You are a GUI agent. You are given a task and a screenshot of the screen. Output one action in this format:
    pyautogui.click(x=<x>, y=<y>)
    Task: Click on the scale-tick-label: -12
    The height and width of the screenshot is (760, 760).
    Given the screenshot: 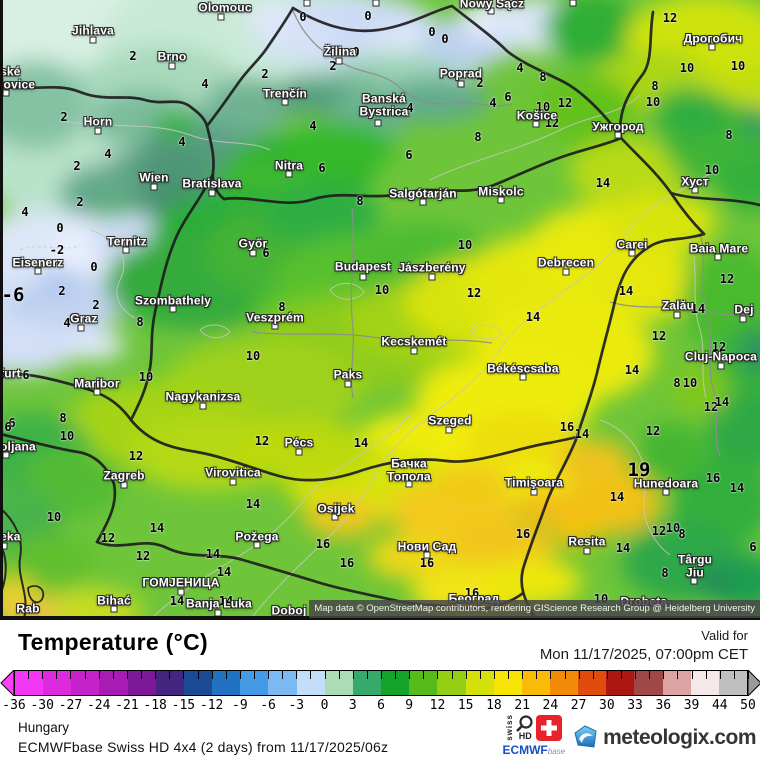 What is the action you would take?
    pyautogui.click(x=211, y=705)
    